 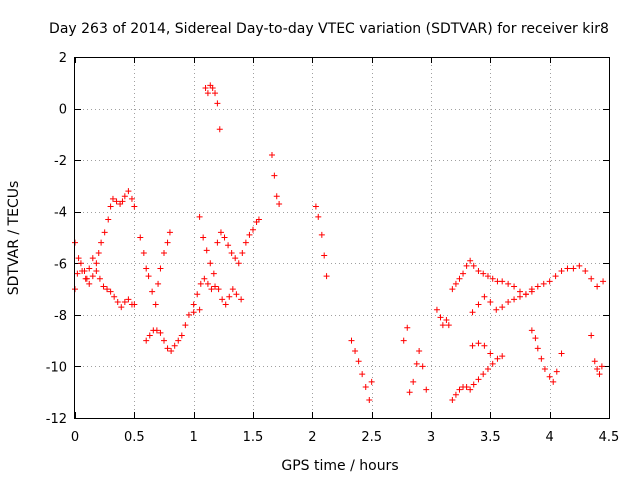 I want to click on x-tick-label: 0.5, so click(x=134, y=437).